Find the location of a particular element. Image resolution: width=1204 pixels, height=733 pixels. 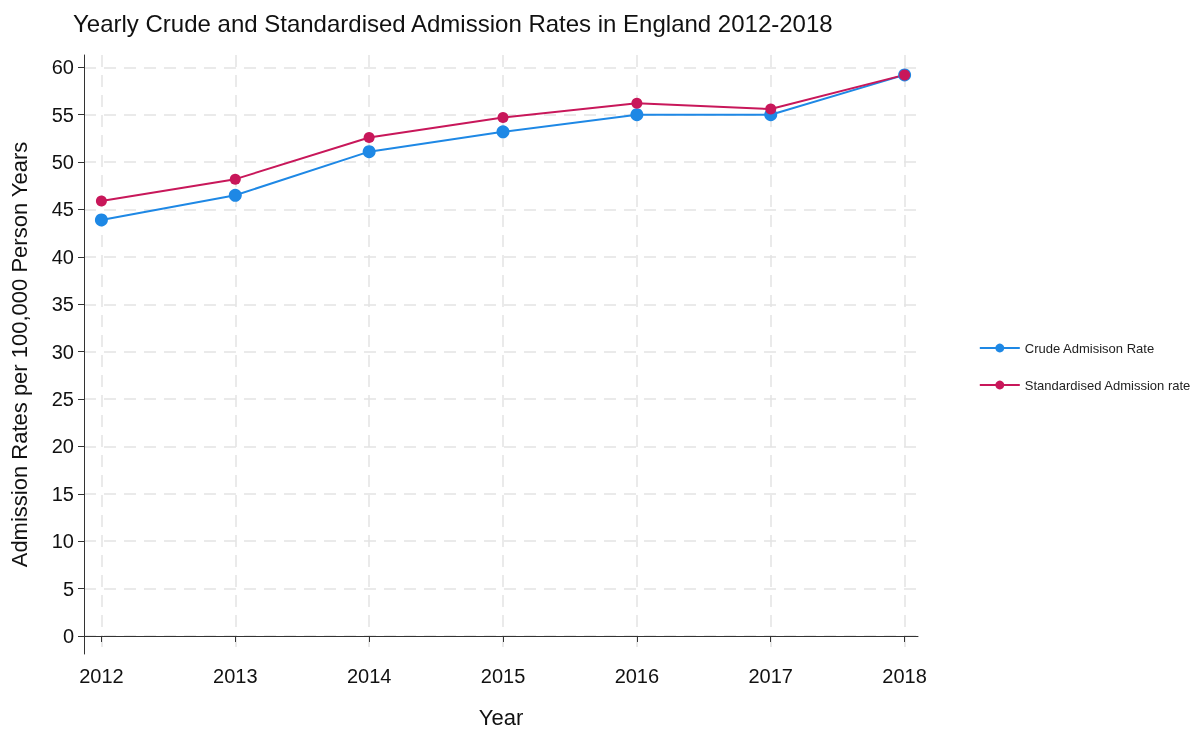

y-tick-label: 55 is located at coordinates (62, 114).